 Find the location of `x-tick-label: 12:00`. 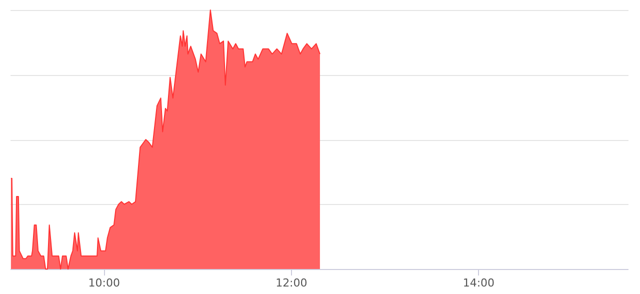

x-tick-label: 12:00 is located at coordinates (292, 283).